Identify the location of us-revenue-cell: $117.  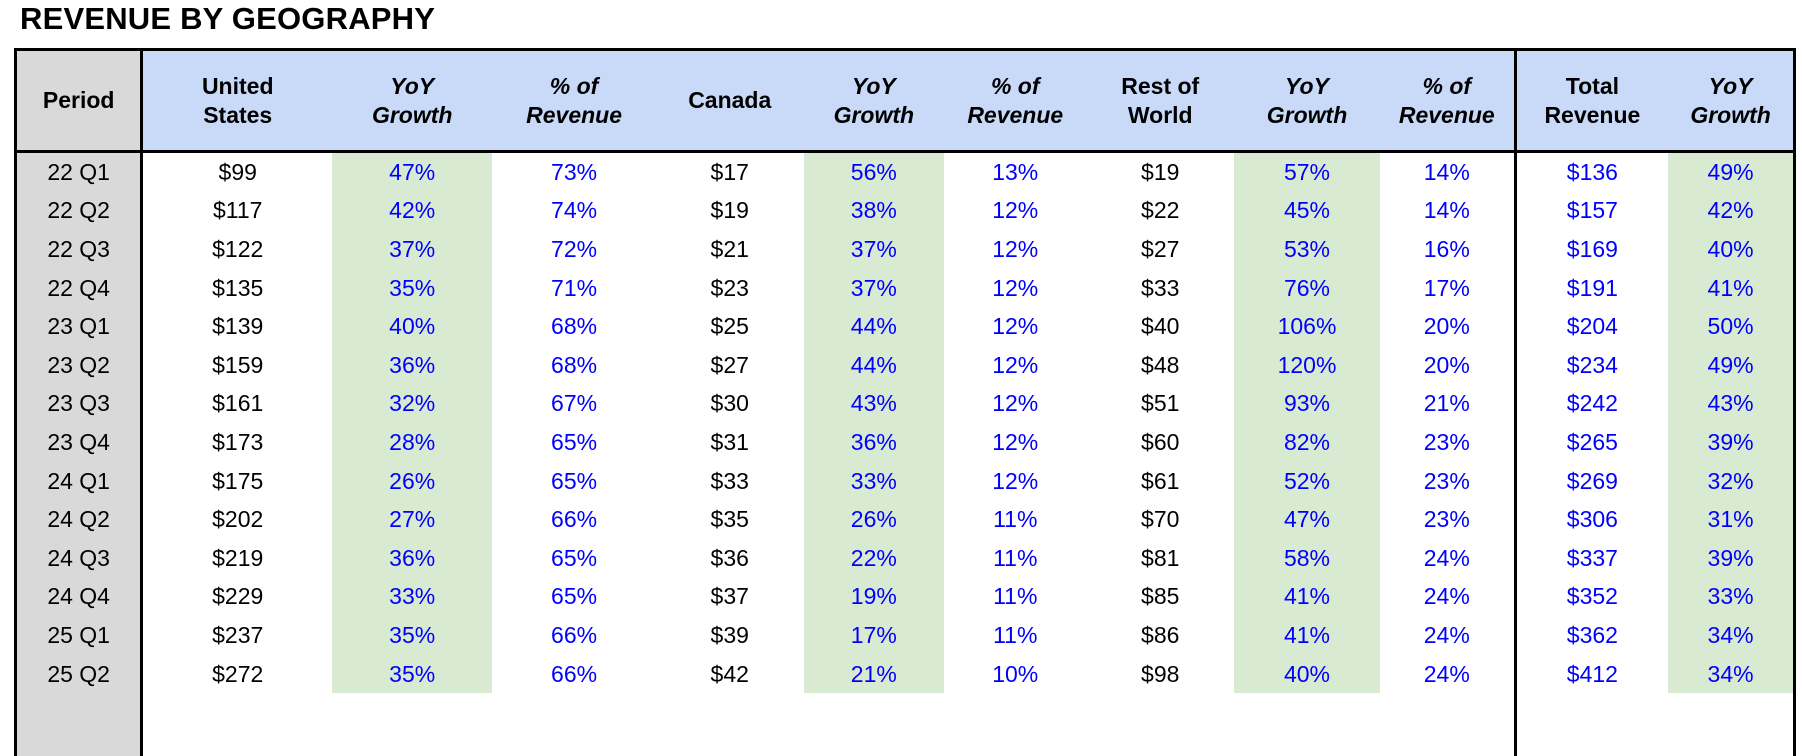
(237, 211).